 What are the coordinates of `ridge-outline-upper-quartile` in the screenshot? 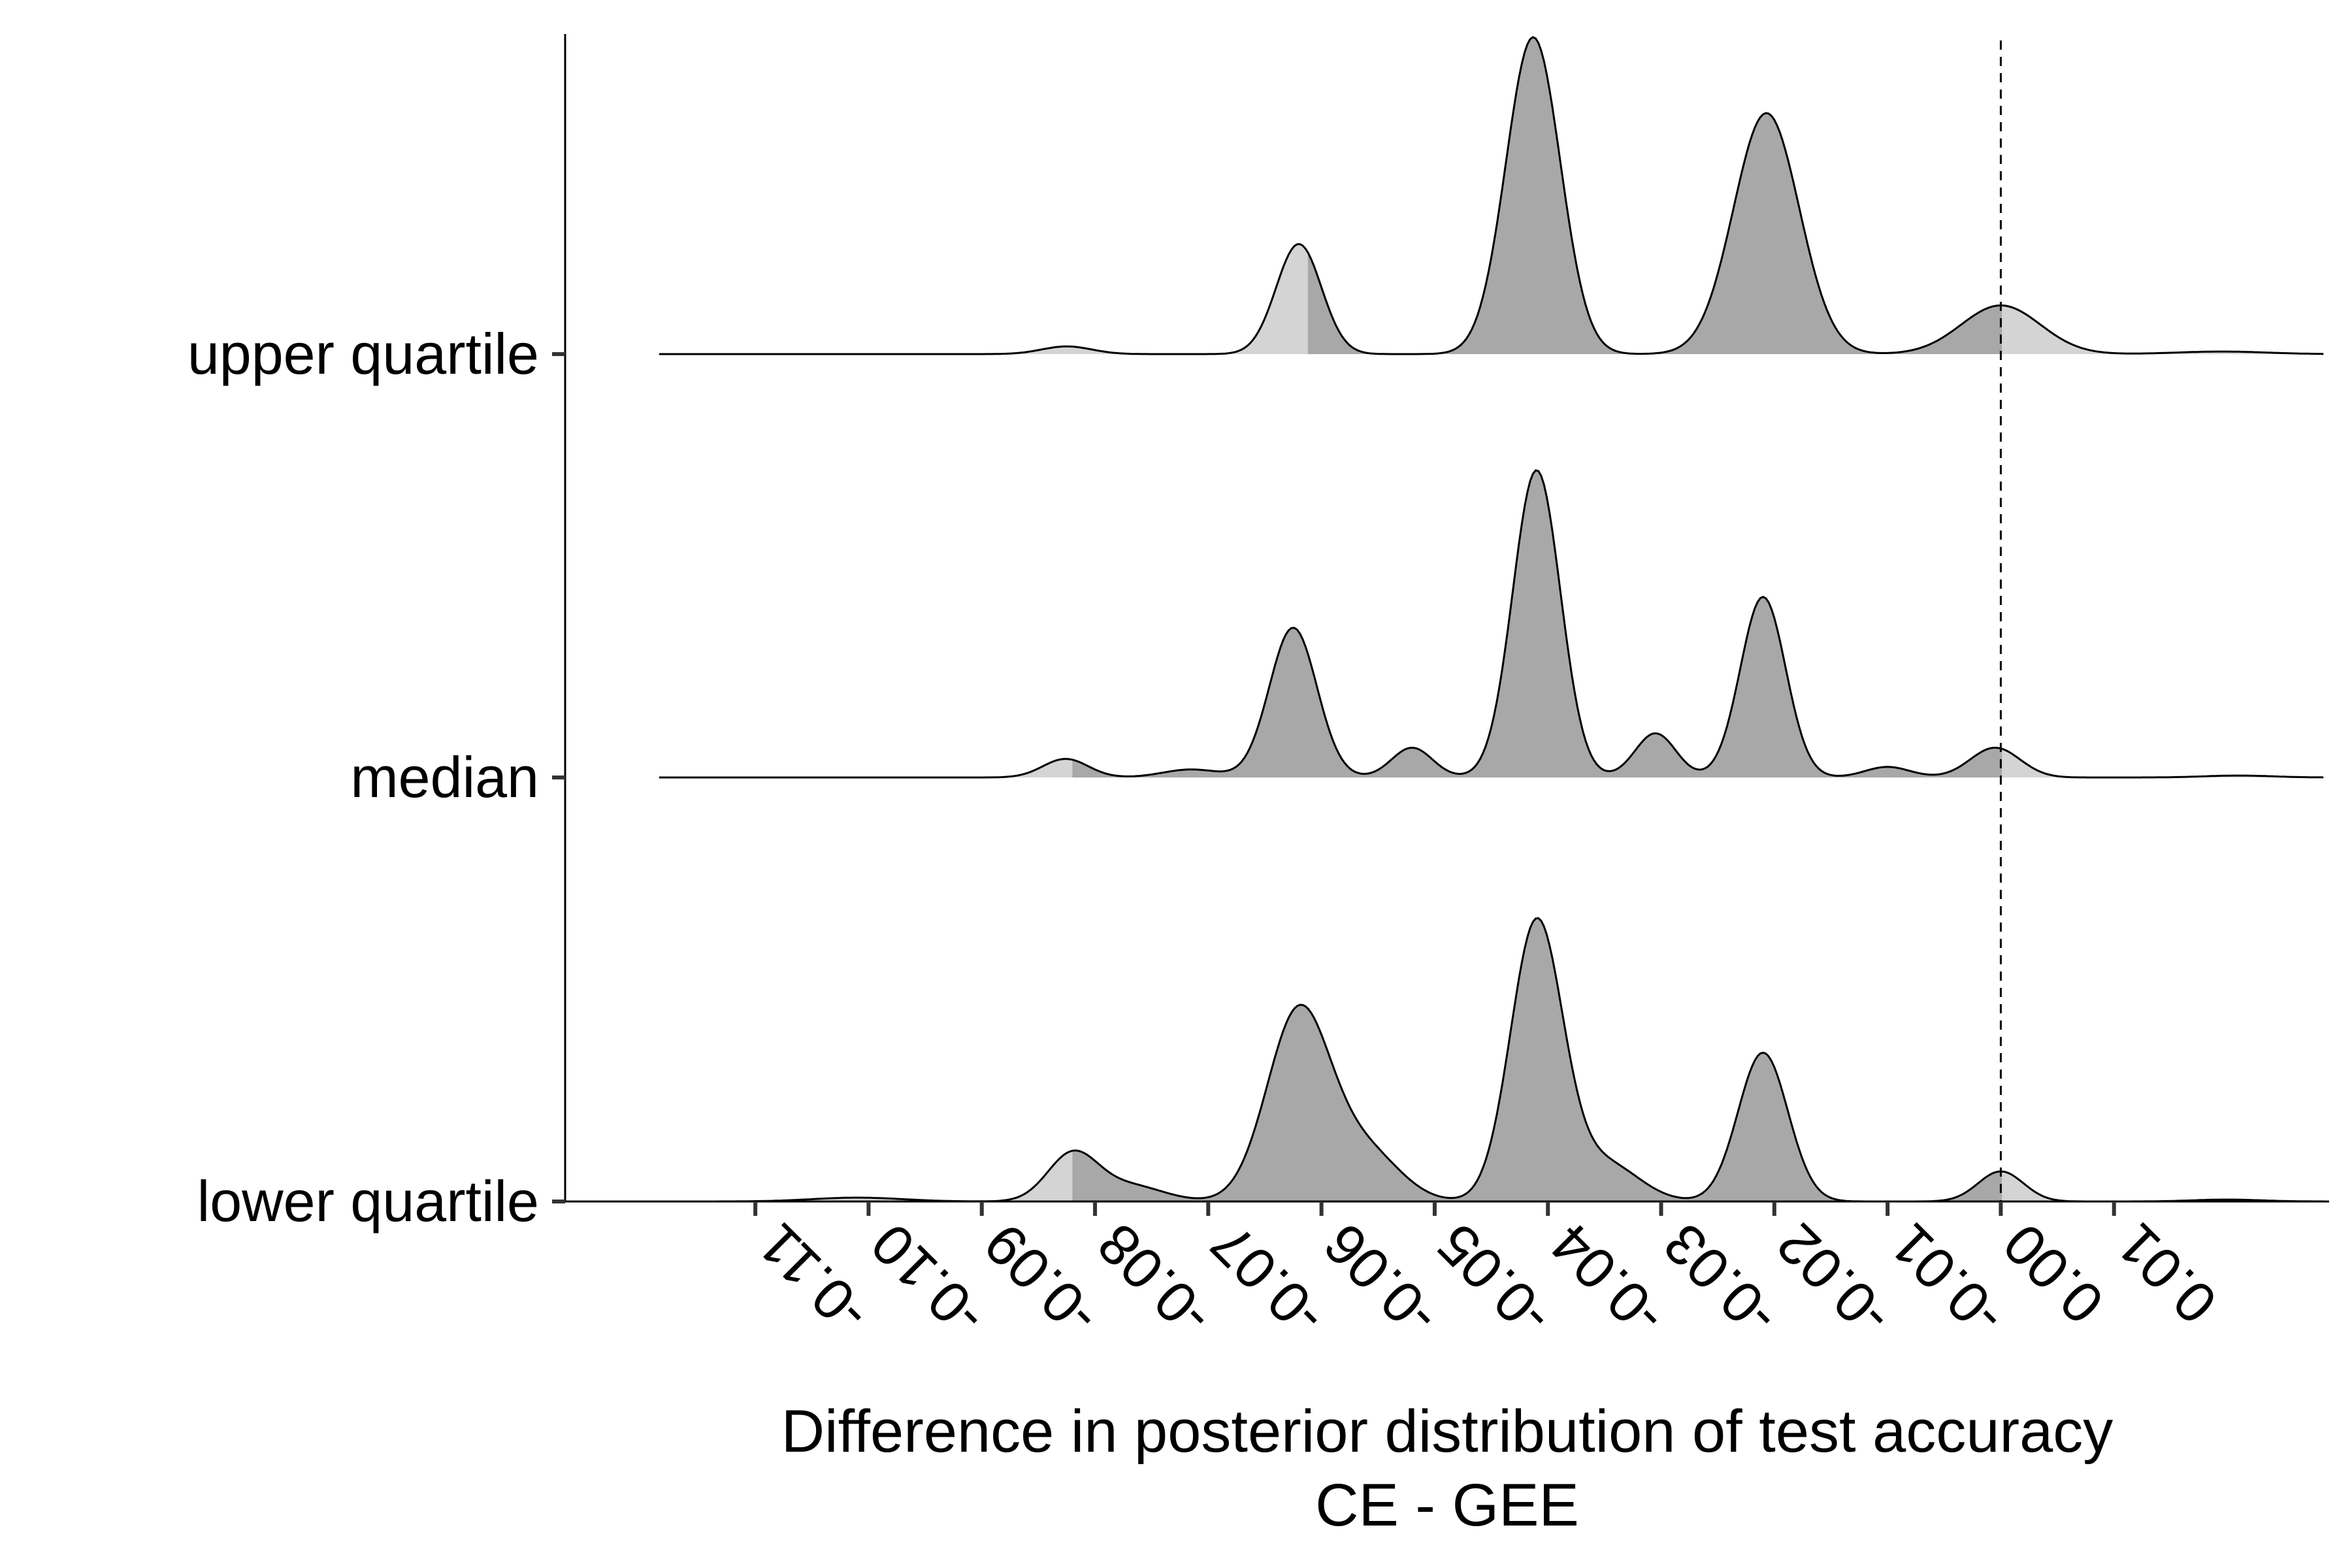 It's located at (1491, 195).